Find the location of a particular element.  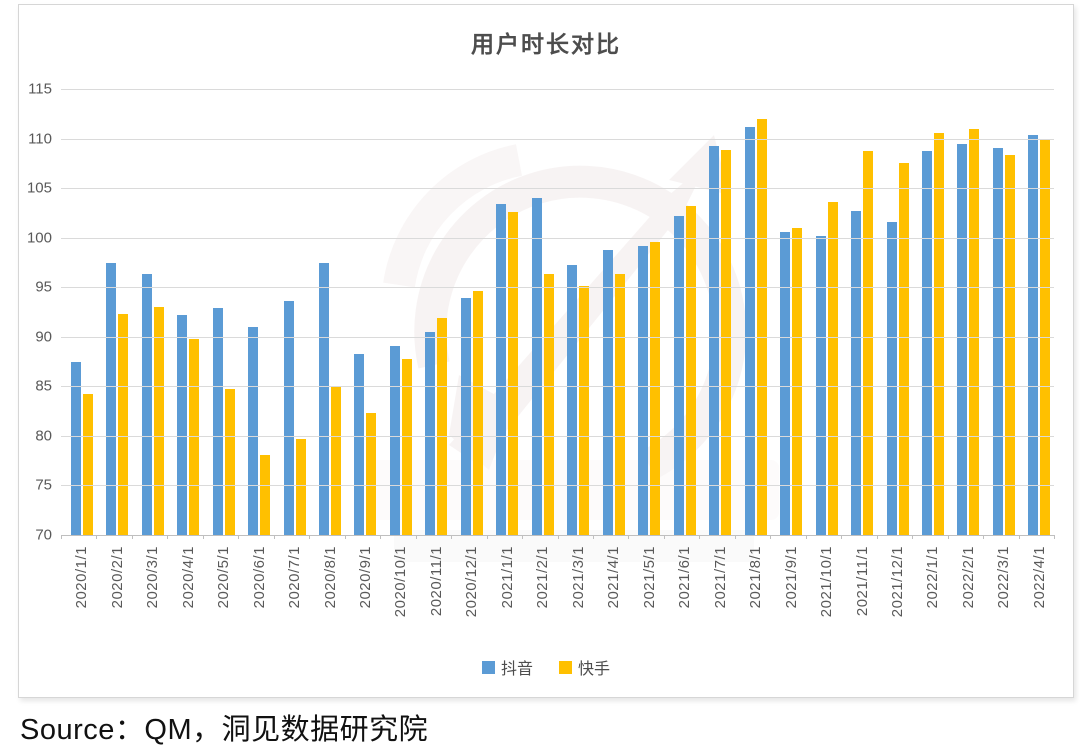

x-label-cell: 2021/9/1 is located at coordinates (787, 598).